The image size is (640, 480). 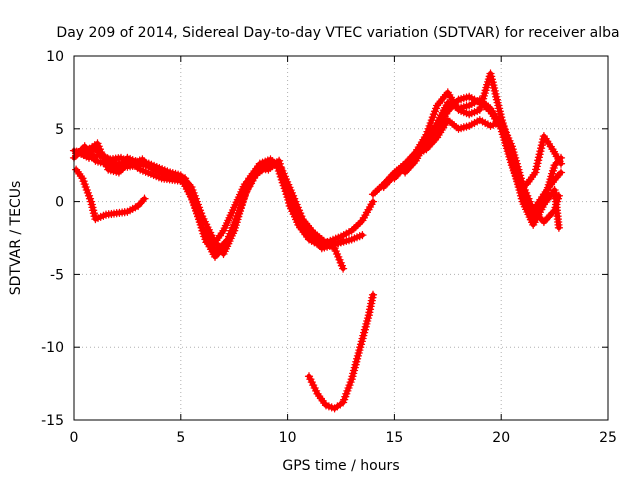 What do you see at coordinates (340, 466) in the screenshot?
I see `x-axis-label: GPS time / hours` at bounding box center [340, 466].